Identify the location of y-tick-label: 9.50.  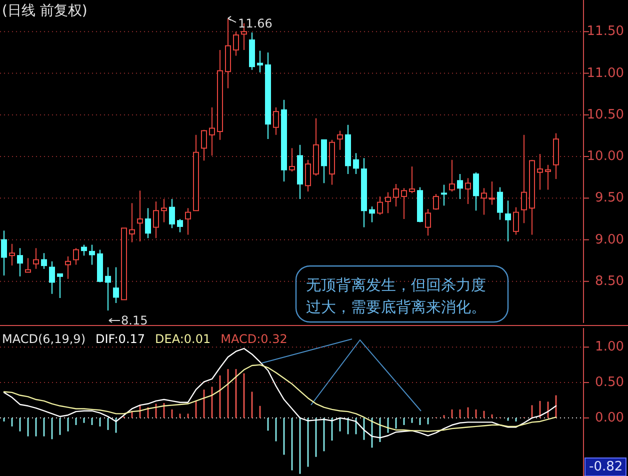
(609, 198).